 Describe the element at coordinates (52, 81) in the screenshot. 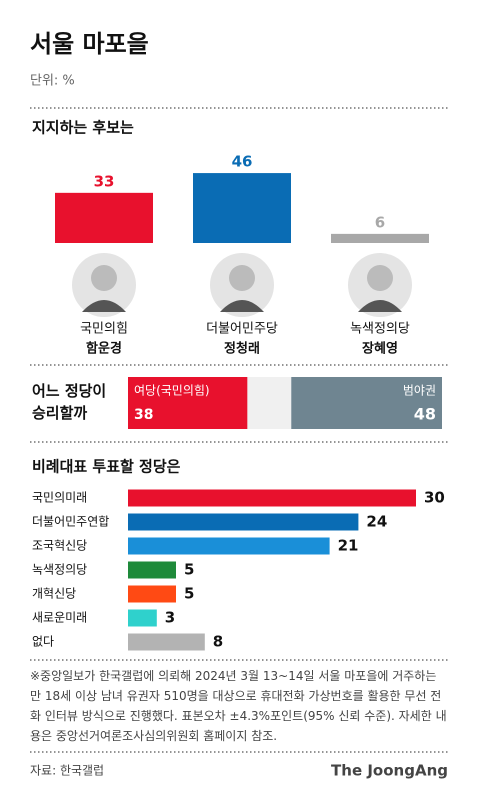

I see `unit: 단위: %` at that location.